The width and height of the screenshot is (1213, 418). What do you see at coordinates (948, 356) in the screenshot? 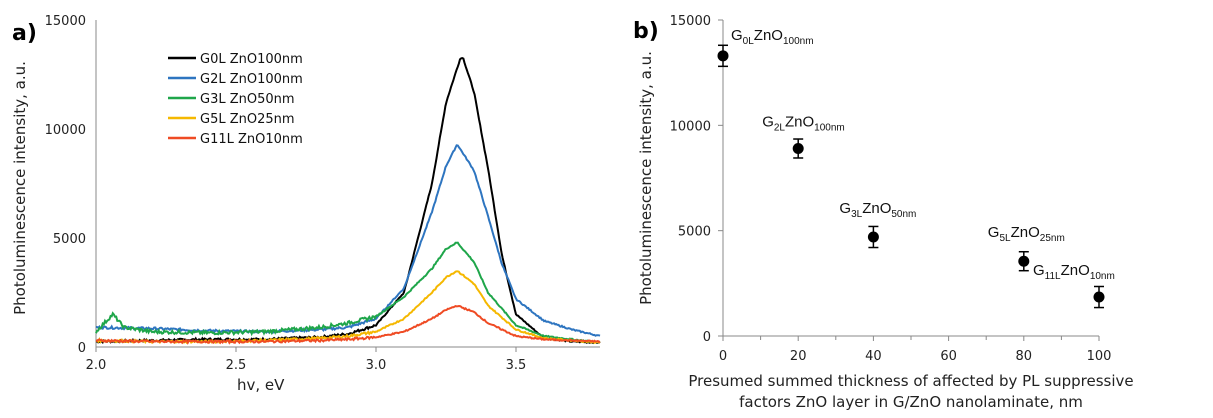
I see `panel-b-x-tick-label: 60` at bounding box center [948, 356].